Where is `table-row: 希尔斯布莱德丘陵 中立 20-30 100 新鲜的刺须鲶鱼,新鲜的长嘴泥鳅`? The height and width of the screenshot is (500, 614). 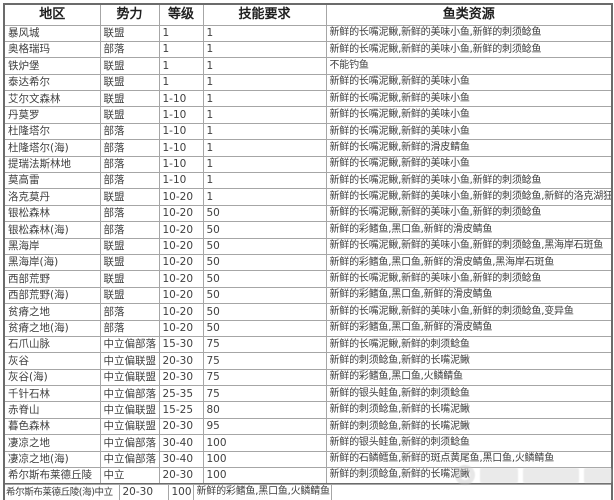
table-row: 希尔斯布莱德丘陵 中立 20-30 100 新鲜的刺须鲶鱼,新鲜的长嘴泥鳅 is located at coordinates (308, 476).